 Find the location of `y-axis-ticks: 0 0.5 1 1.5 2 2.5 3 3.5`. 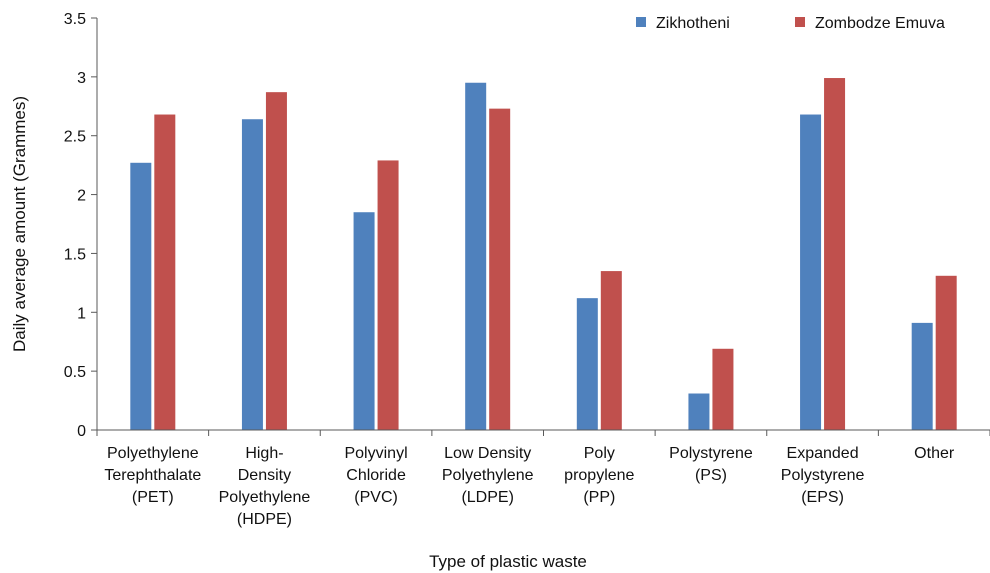

y-axis-ticks: 0 0.5 1 1.5 2 2.5 3 3.5 is located at coordinates (80, 225).